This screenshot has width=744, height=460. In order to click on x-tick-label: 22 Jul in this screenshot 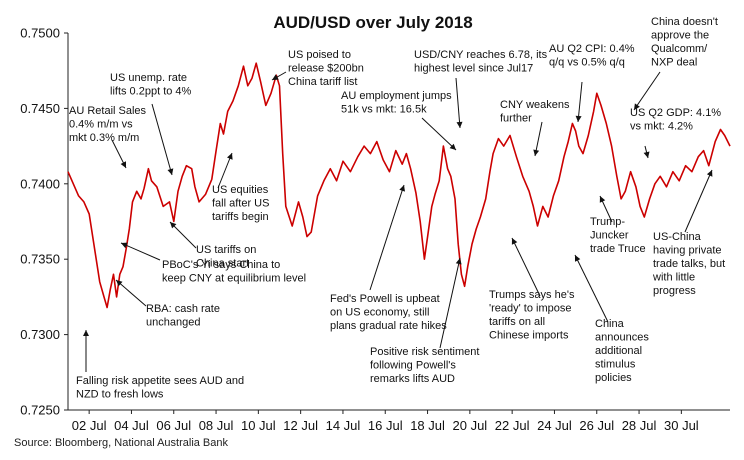, I will do `click(512, 425)`.